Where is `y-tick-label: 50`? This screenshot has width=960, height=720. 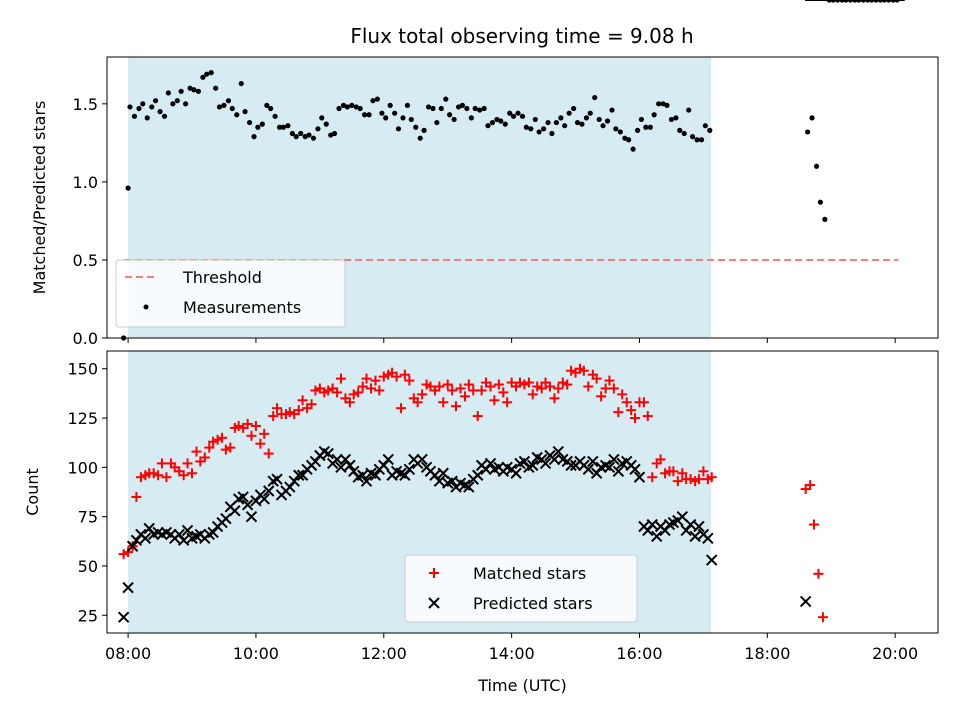 y-tick-label: 50 is located at coordinates (88, 566).